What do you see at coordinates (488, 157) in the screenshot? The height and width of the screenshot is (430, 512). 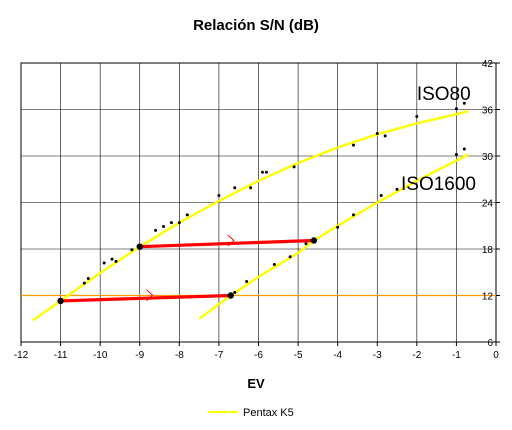 I see `y-tick-label: 30` at bounding box center [488, 157].